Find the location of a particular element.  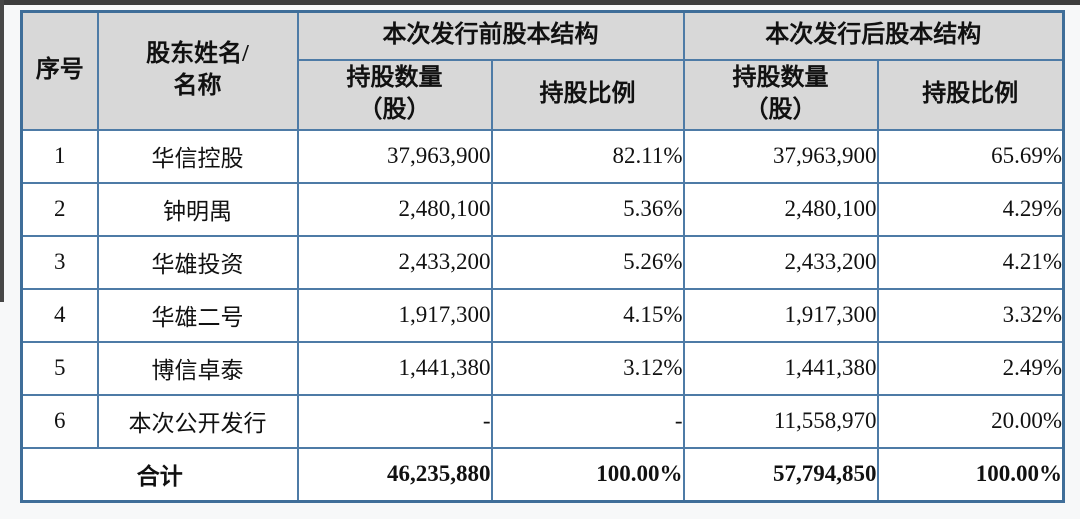

cell-pre-pct: 5.36% is located at coordinates (587, 209).